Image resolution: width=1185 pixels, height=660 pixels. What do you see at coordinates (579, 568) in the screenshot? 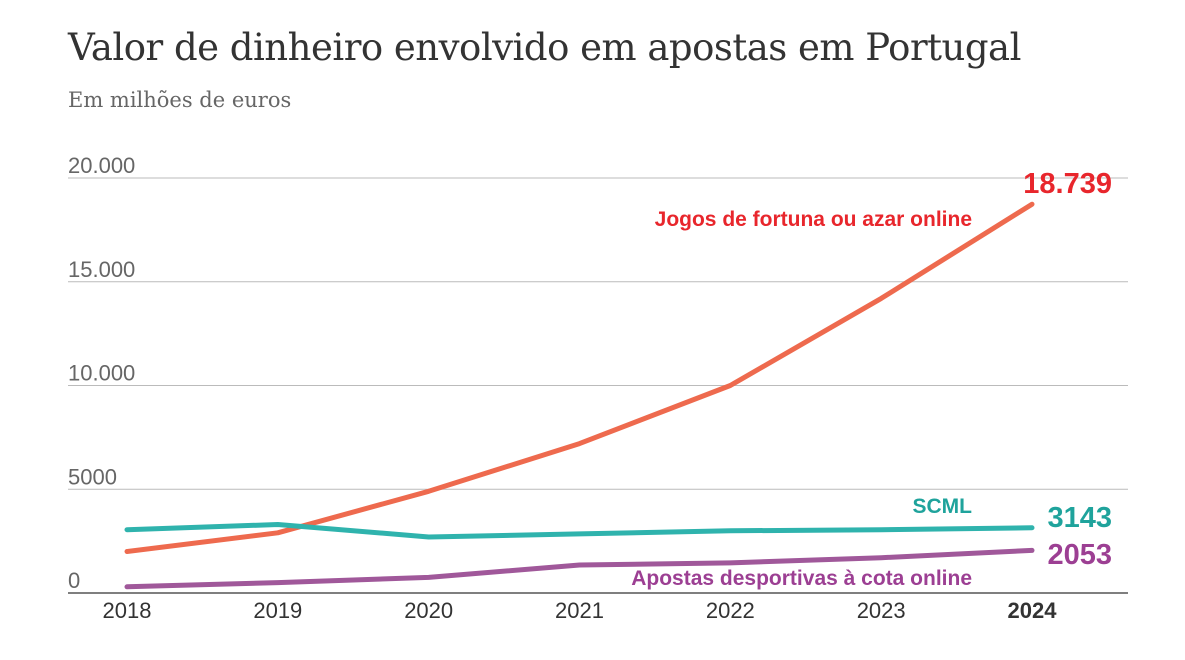
I see `series-line-apostas-desportivas` at bounding box center [579, 568].